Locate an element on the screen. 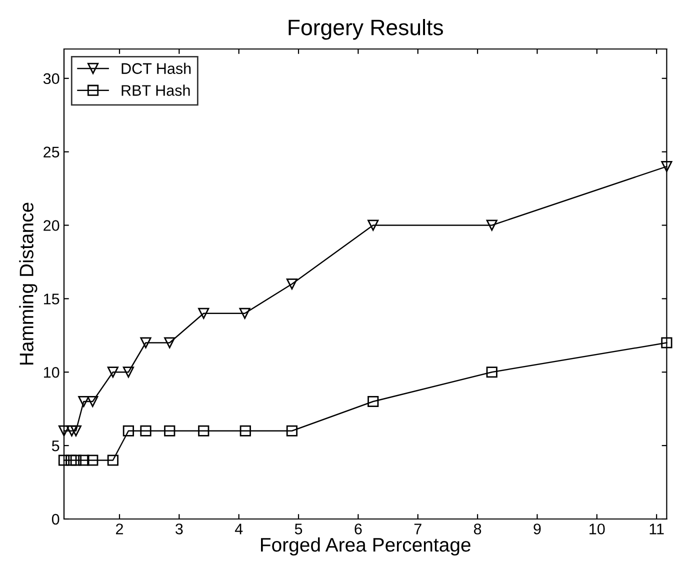 This screenshot has height=567, width=678. x-tick-label: 3 is located at coordinates (179, 529).